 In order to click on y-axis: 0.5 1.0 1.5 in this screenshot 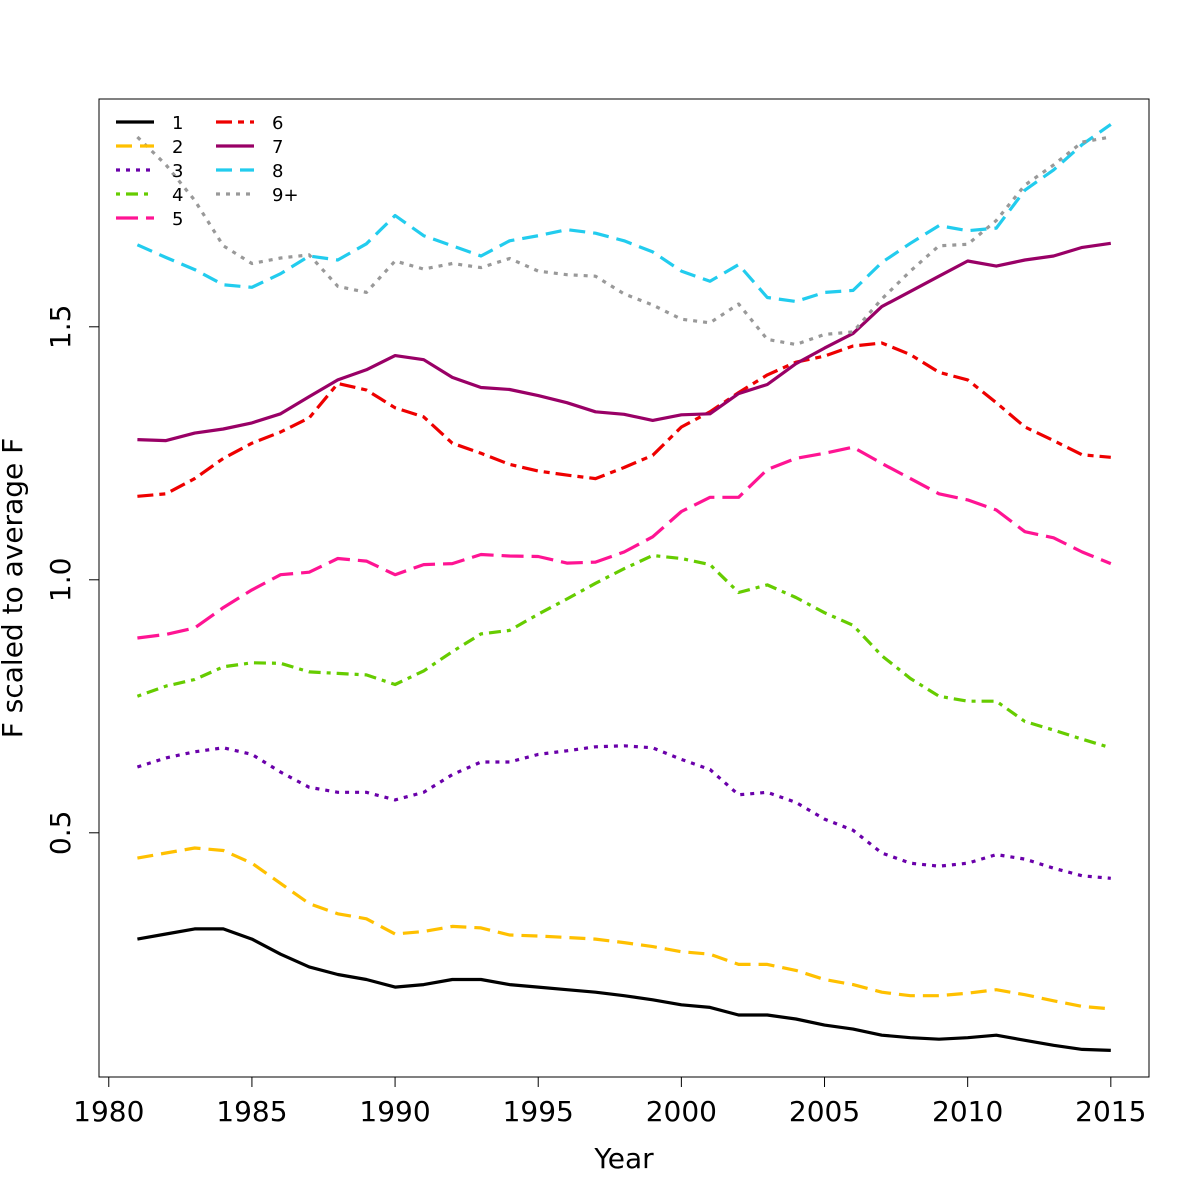, I will do `click(72, 580)`.